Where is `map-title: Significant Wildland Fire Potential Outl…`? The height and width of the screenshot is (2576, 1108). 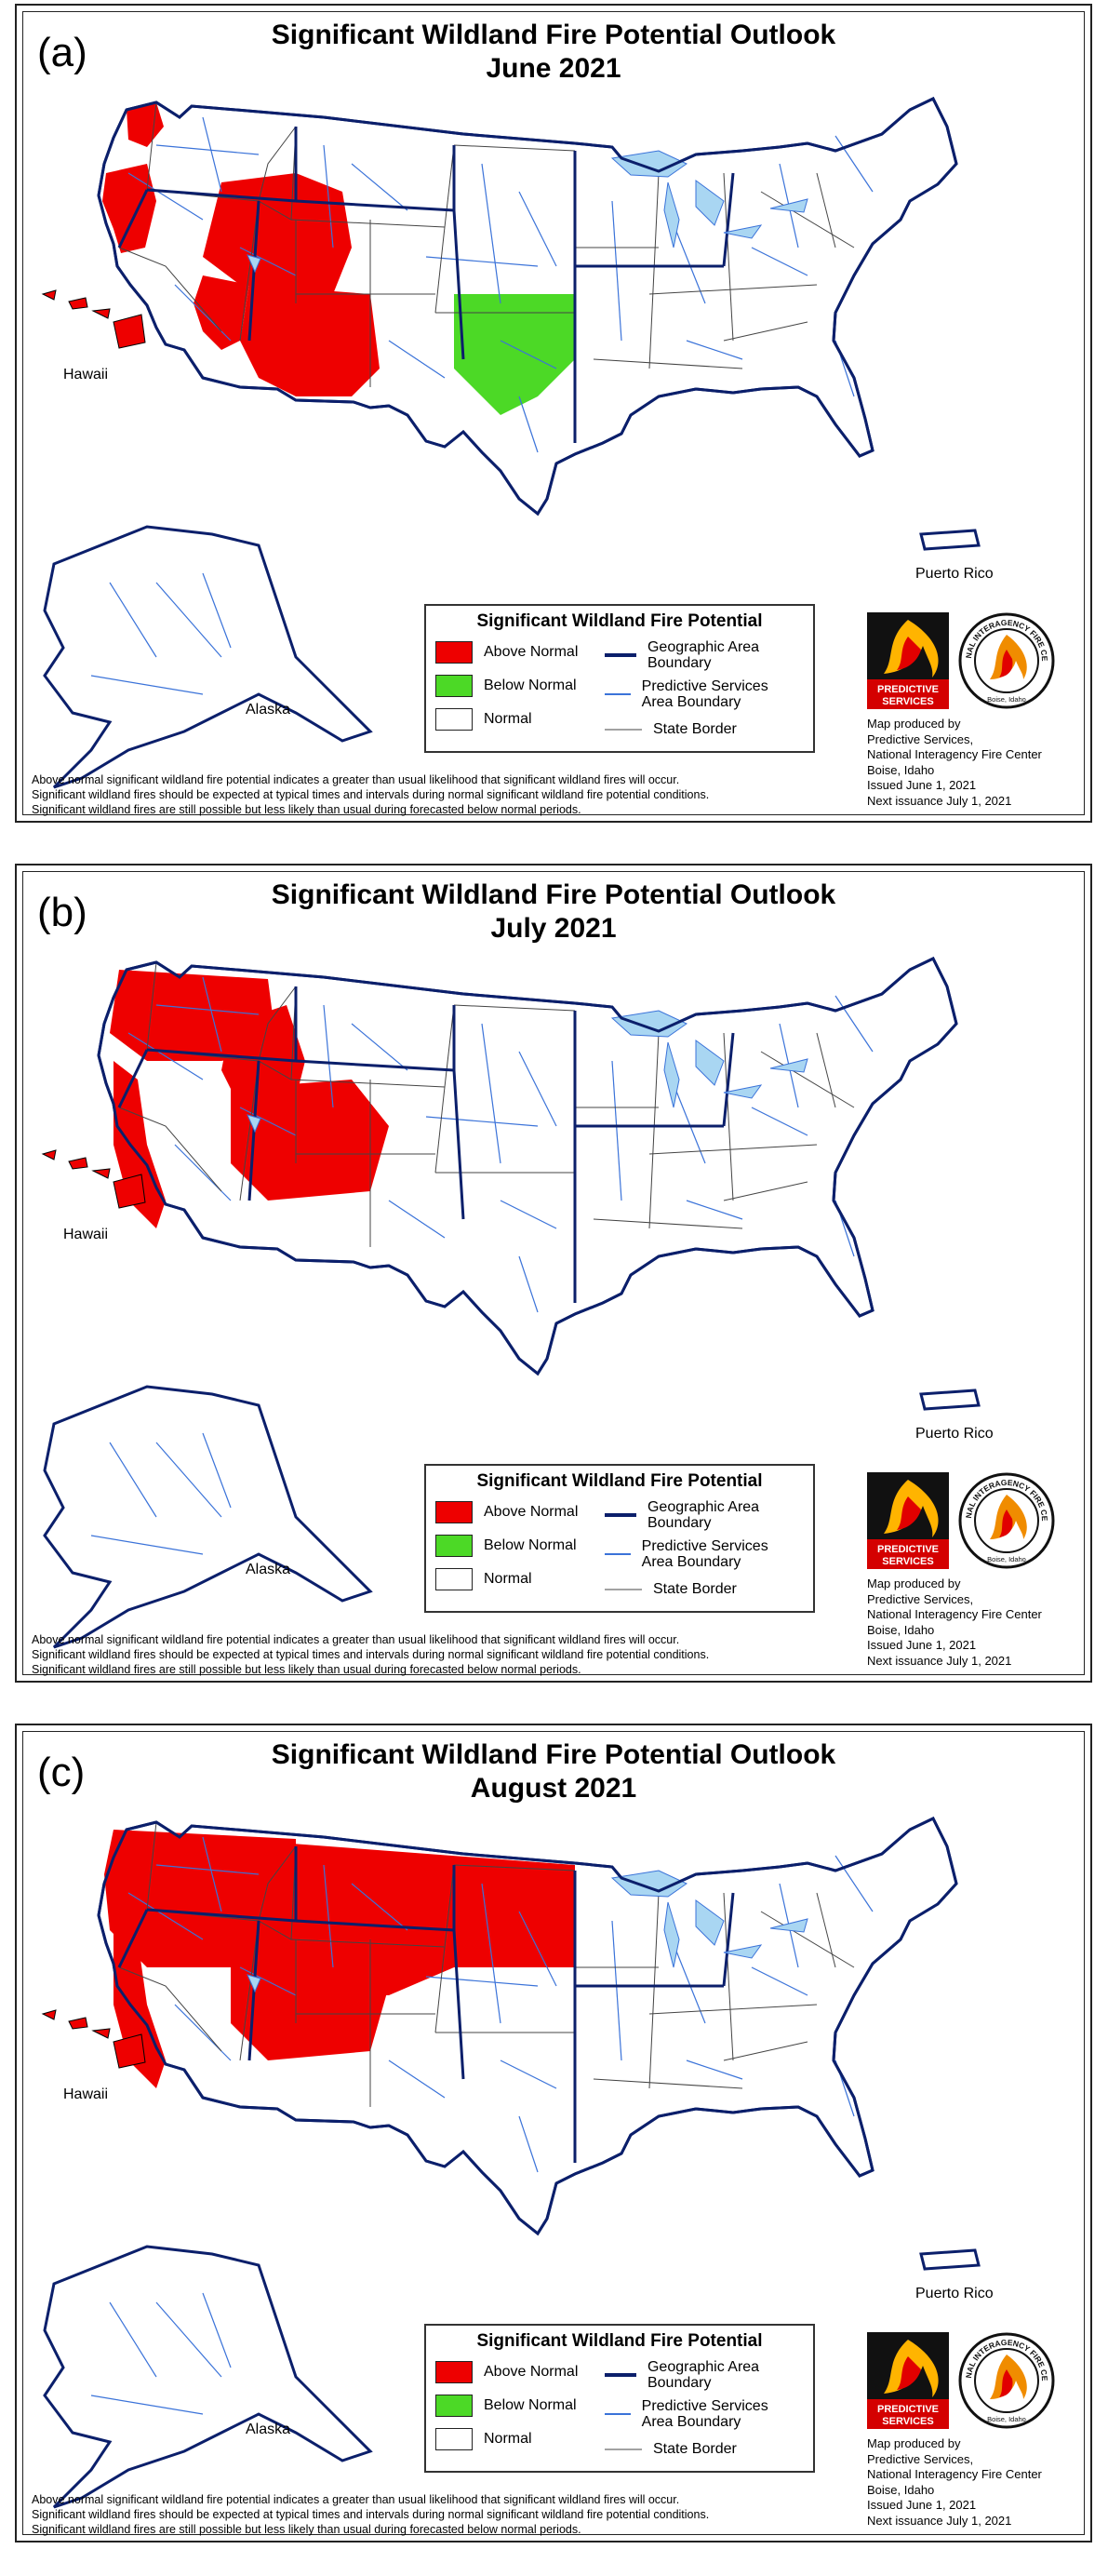 map-title: Significant Wildland Fire Potential Outl… is located at coordinates (553, 911).